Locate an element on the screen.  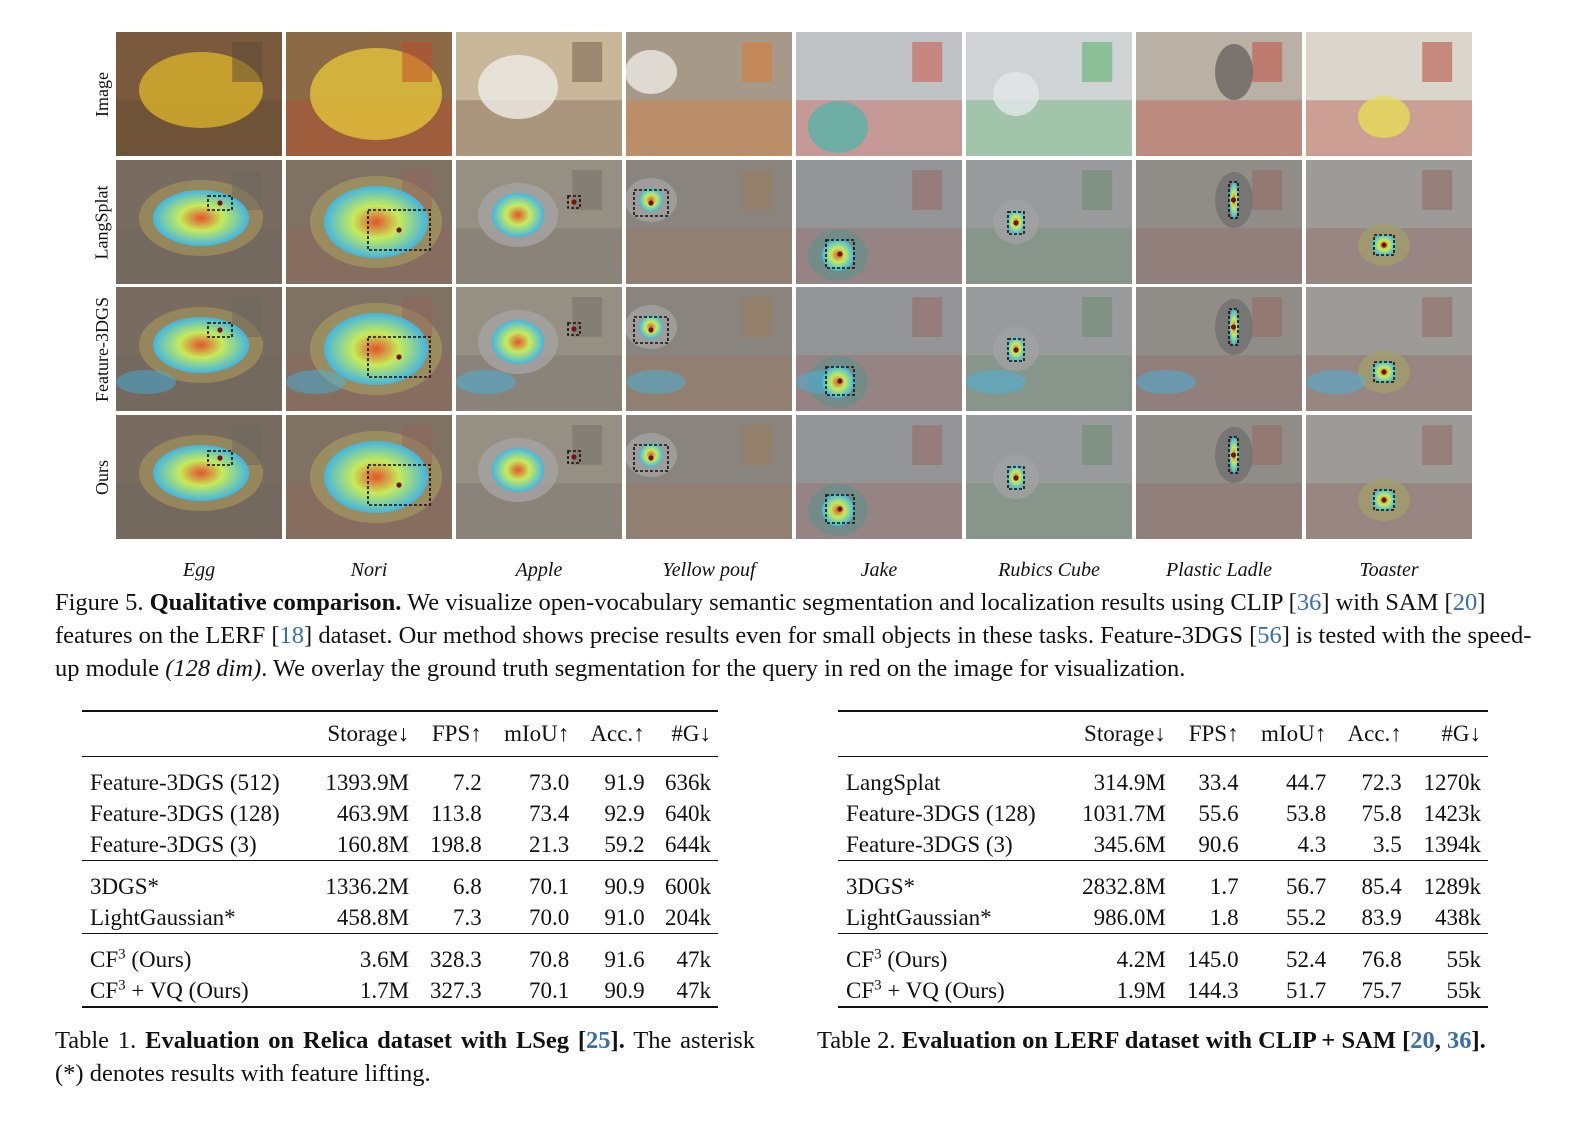
row-label-image: Image is located at coordinates (101, 94).